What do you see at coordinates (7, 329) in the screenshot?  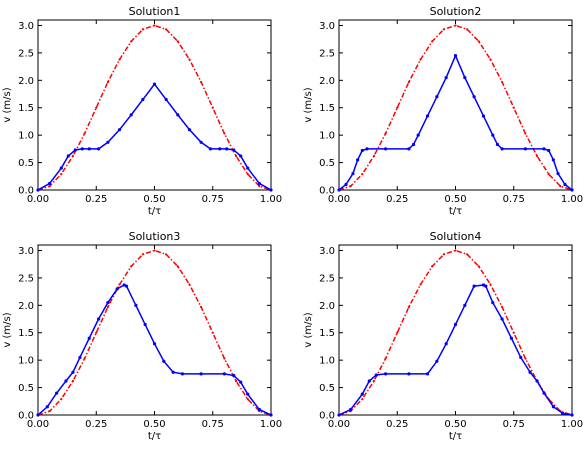 I see `y-axis-label: v (m/s)` at bounding box center [7, 329].